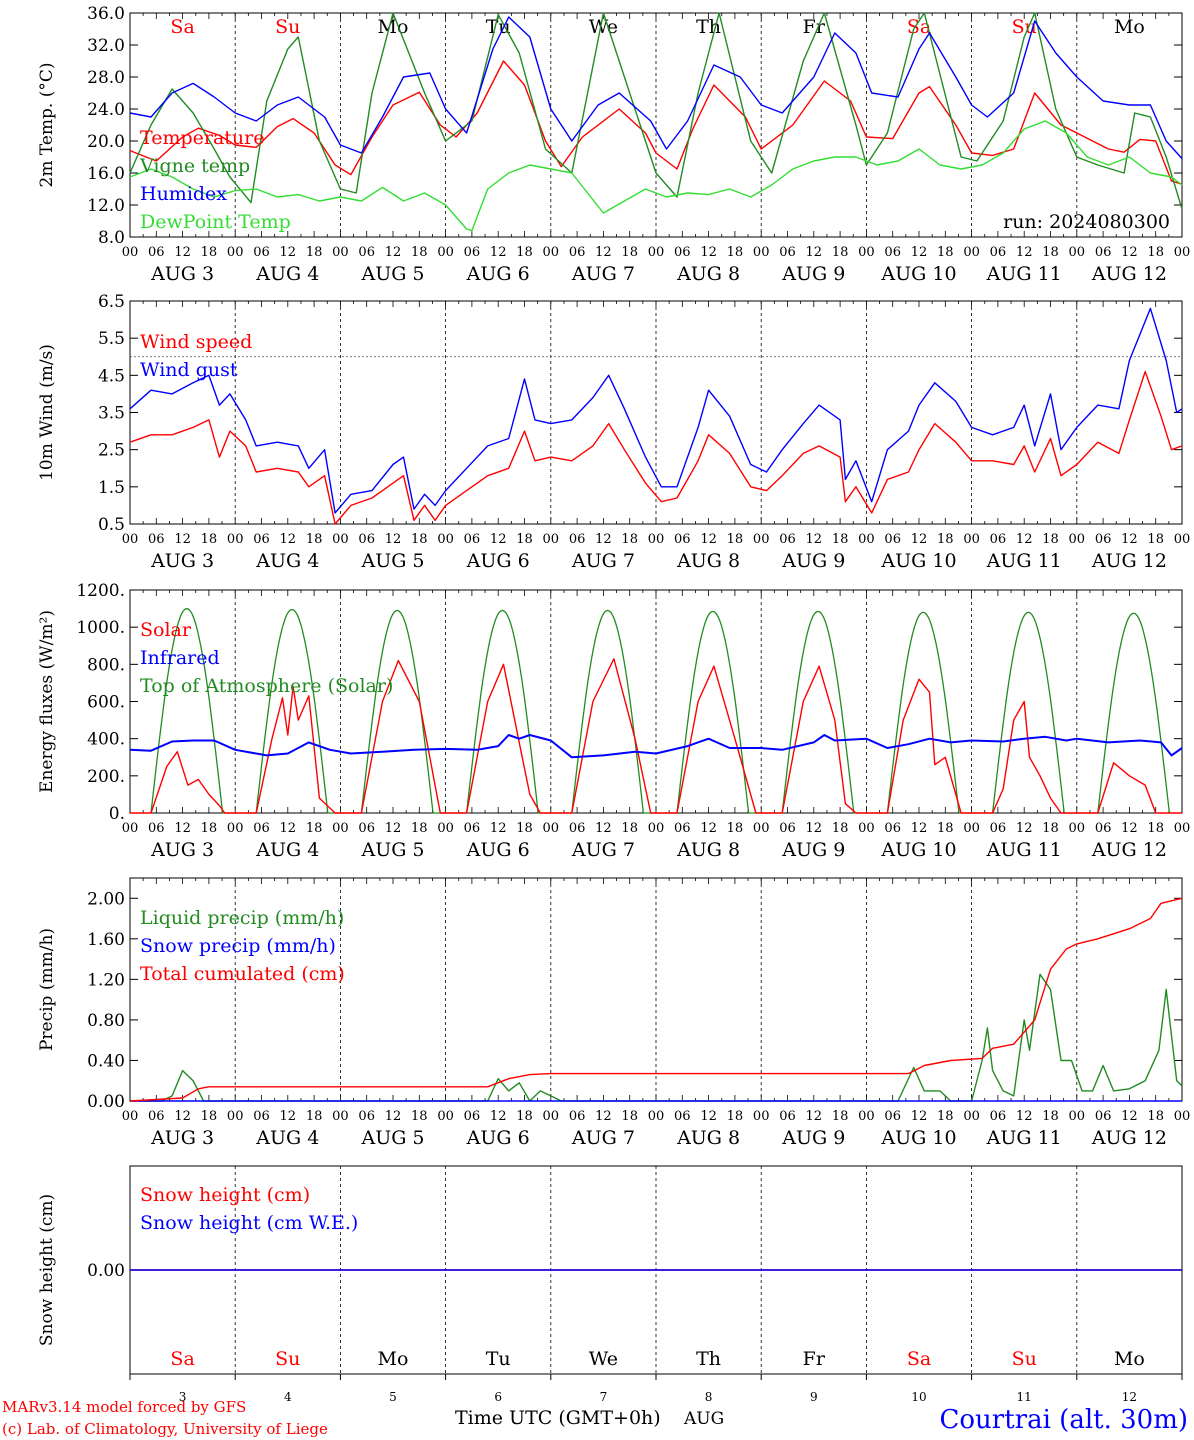 The height and width of the screenshot is (1440, 1194). What do you see at coordinates (1129, 27) in the screenshot?
I see `weekday-label: Mo` at bounding box center [1129, 27].